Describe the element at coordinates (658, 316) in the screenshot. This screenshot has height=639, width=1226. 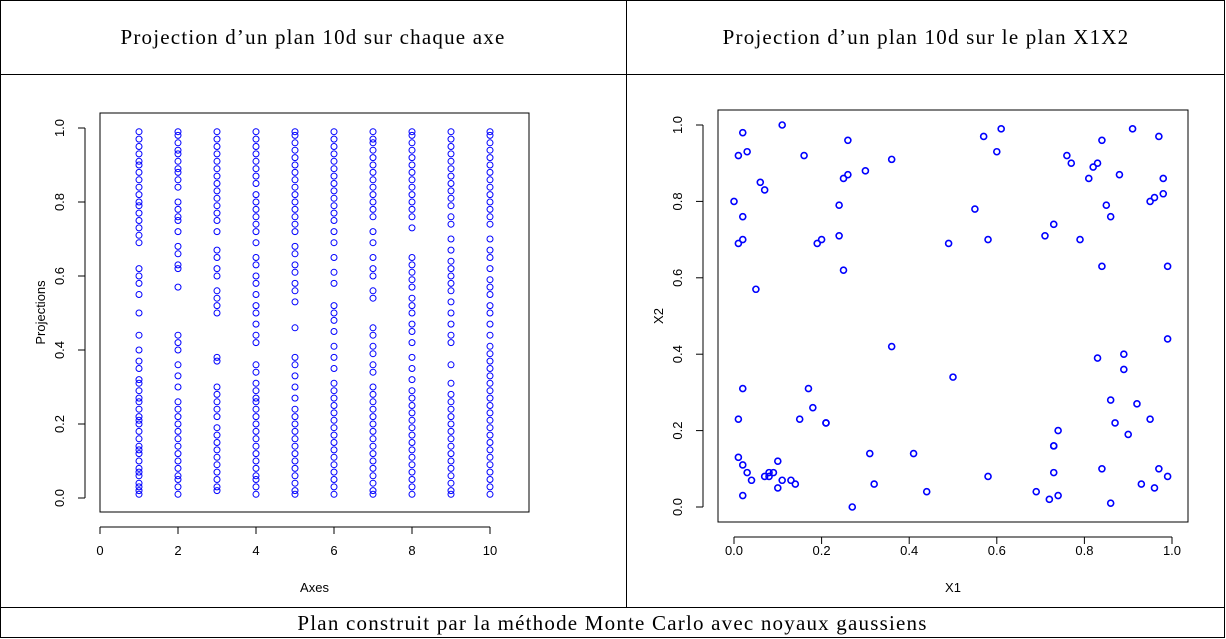
I see `y-axis-label: X2` at that location.